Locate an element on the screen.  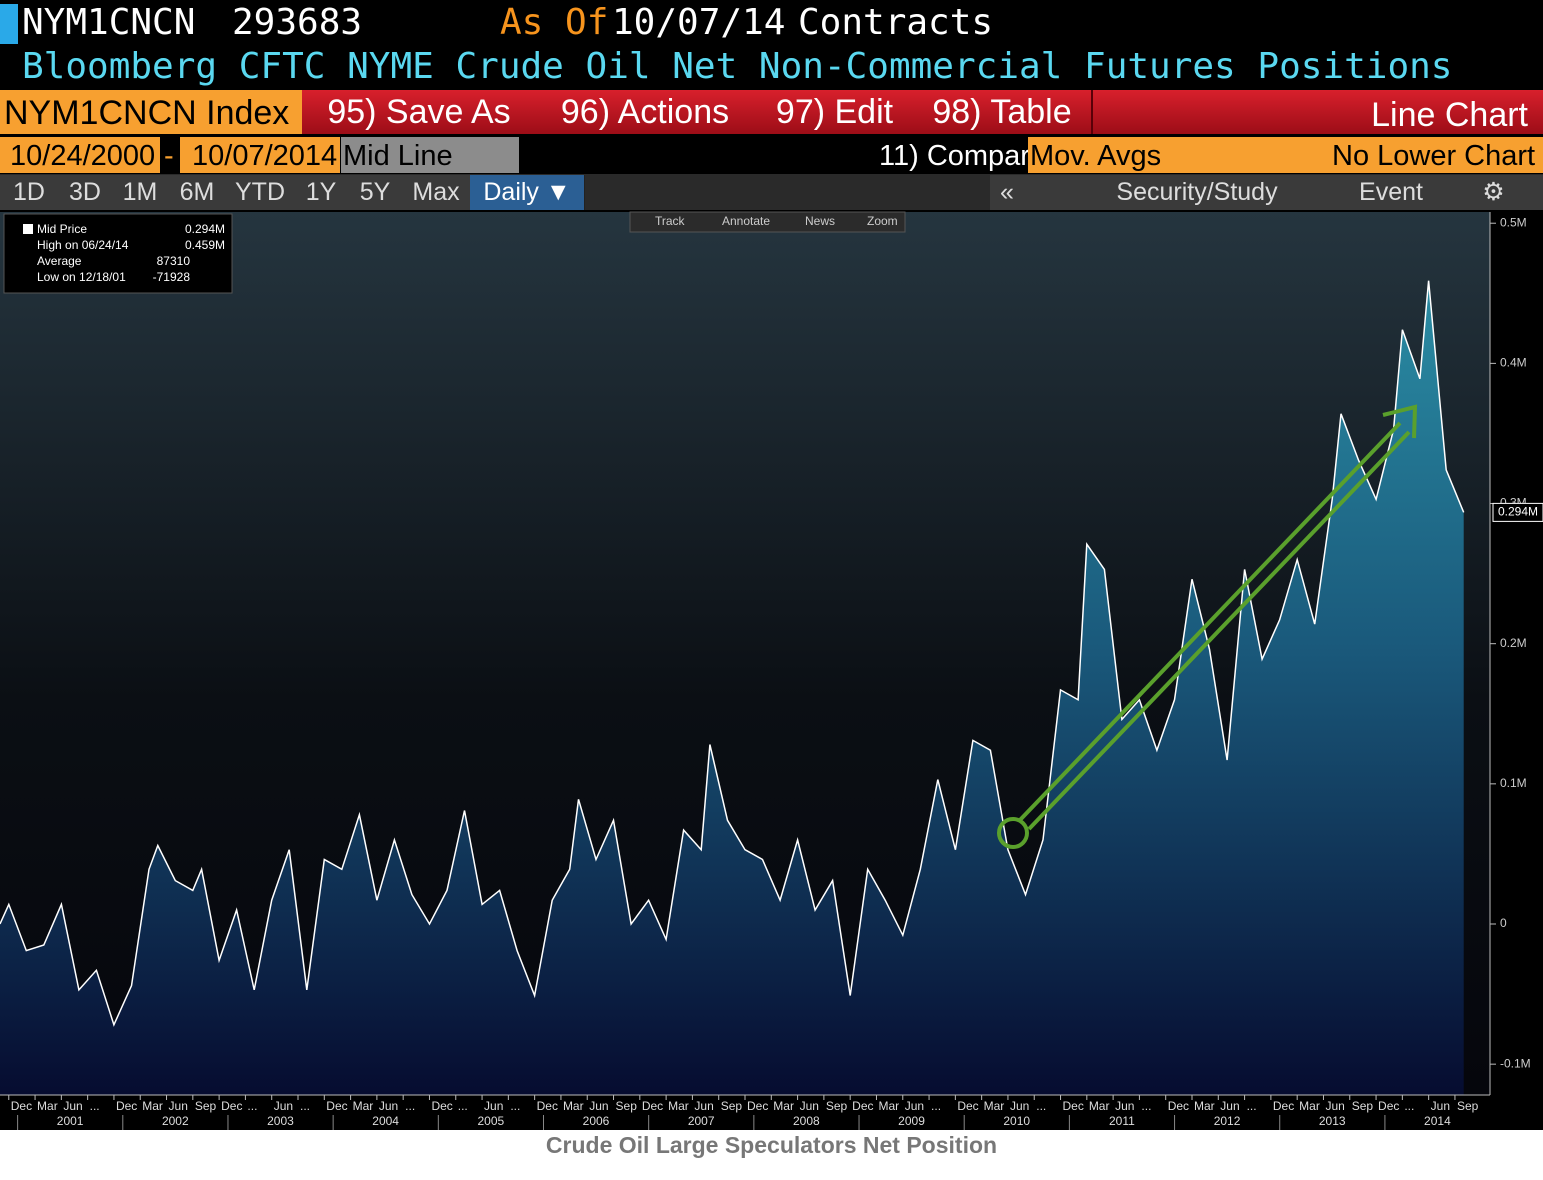
trend-arrow is located at coordinates (1207, 626).